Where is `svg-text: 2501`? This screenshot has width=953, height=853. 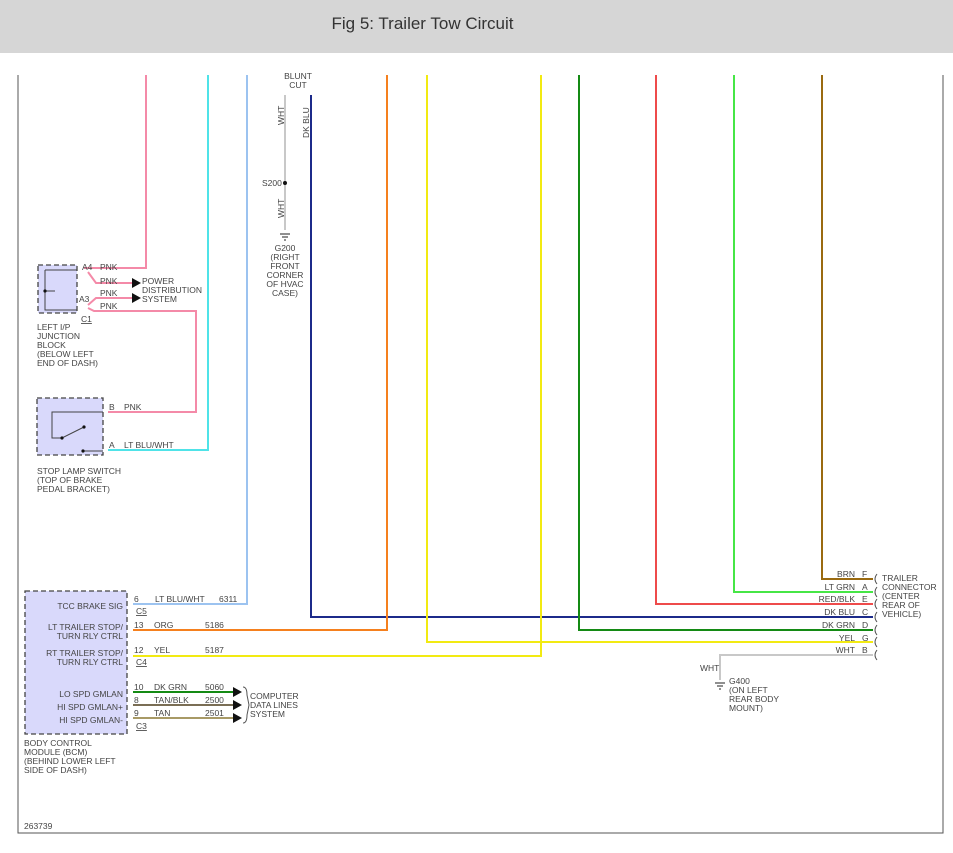
svg-text: 2501 is located at coordinates (214, 713).